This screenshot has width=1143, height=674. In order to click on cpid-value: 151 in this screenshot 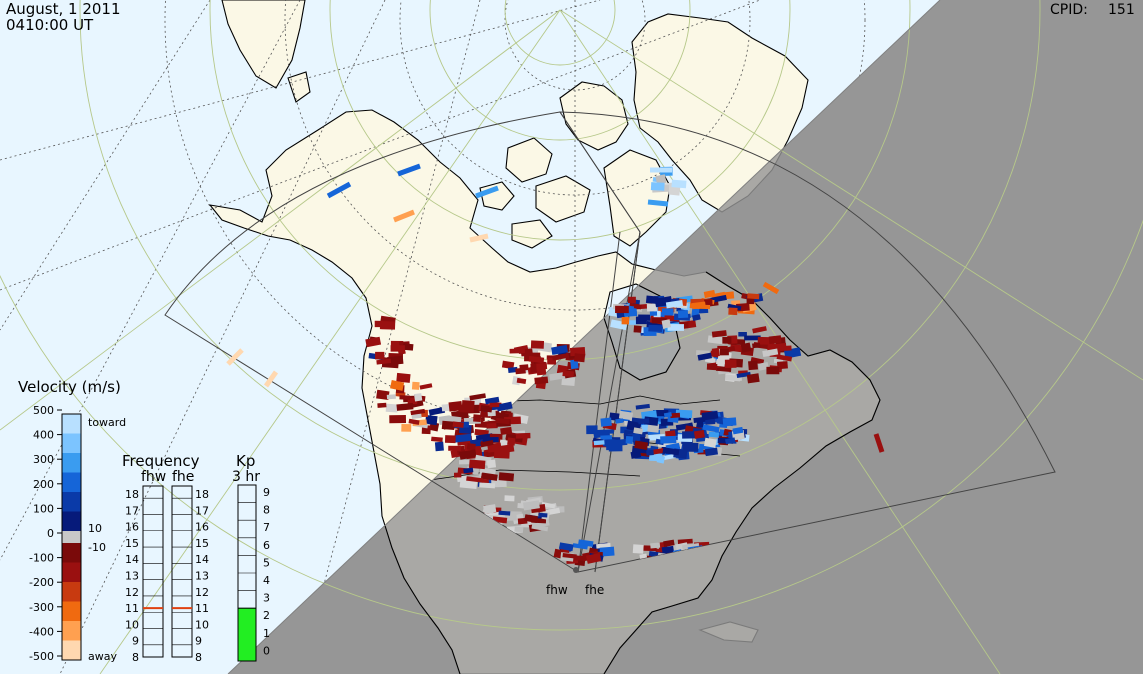, I will do `click(1121, 10)`.